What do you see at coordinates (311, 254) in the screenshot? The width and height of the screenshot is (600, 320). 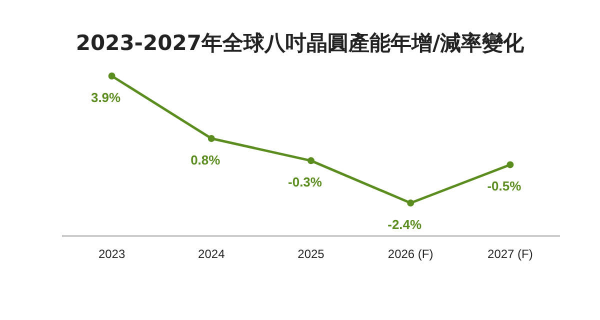 I see `x-tick-label: 2025` at bounding box center [311, 254].